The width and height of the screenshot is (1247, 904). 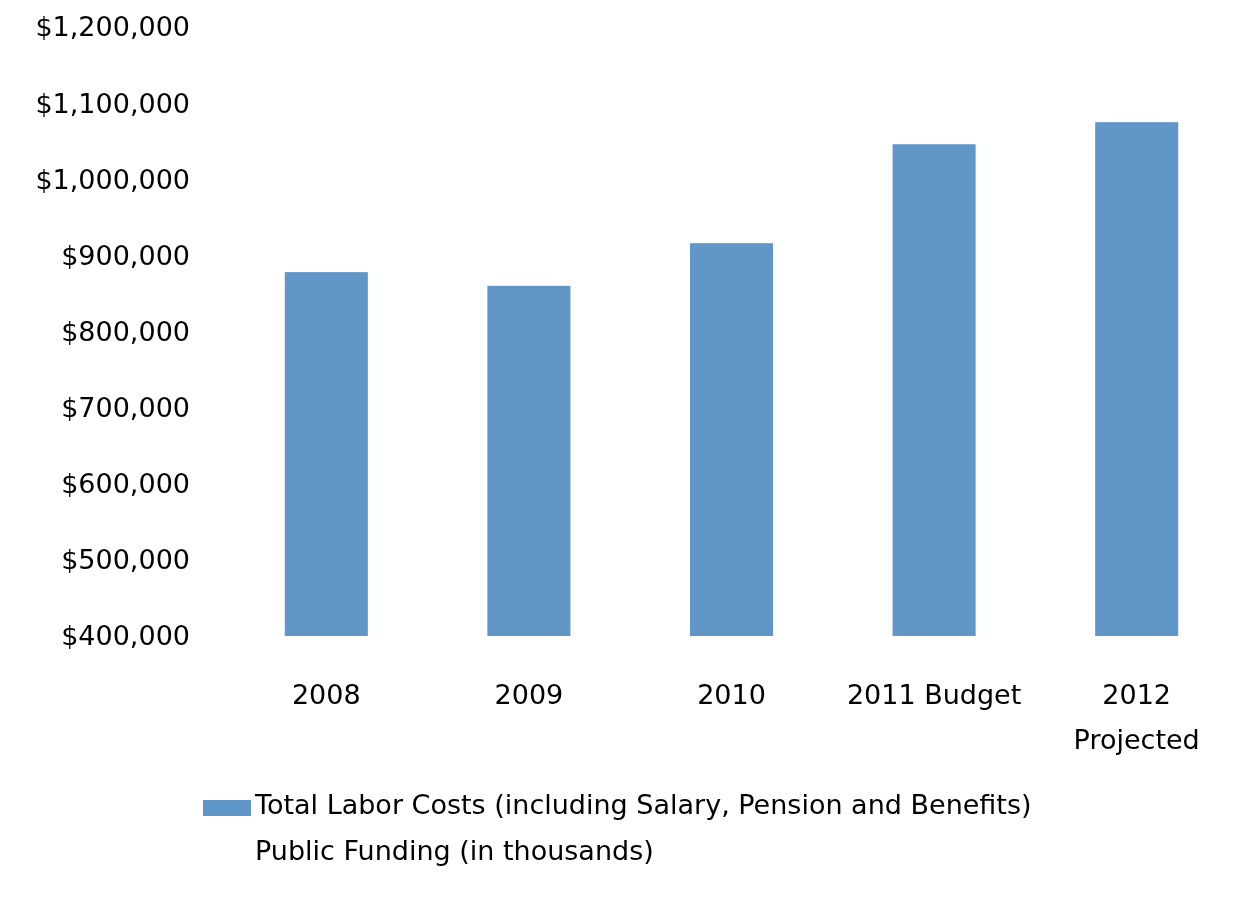 What do you see at coordinates (529, 694) in the screenshot?
I see `x-tick-label: 2009` at bounding box center [529, 694].